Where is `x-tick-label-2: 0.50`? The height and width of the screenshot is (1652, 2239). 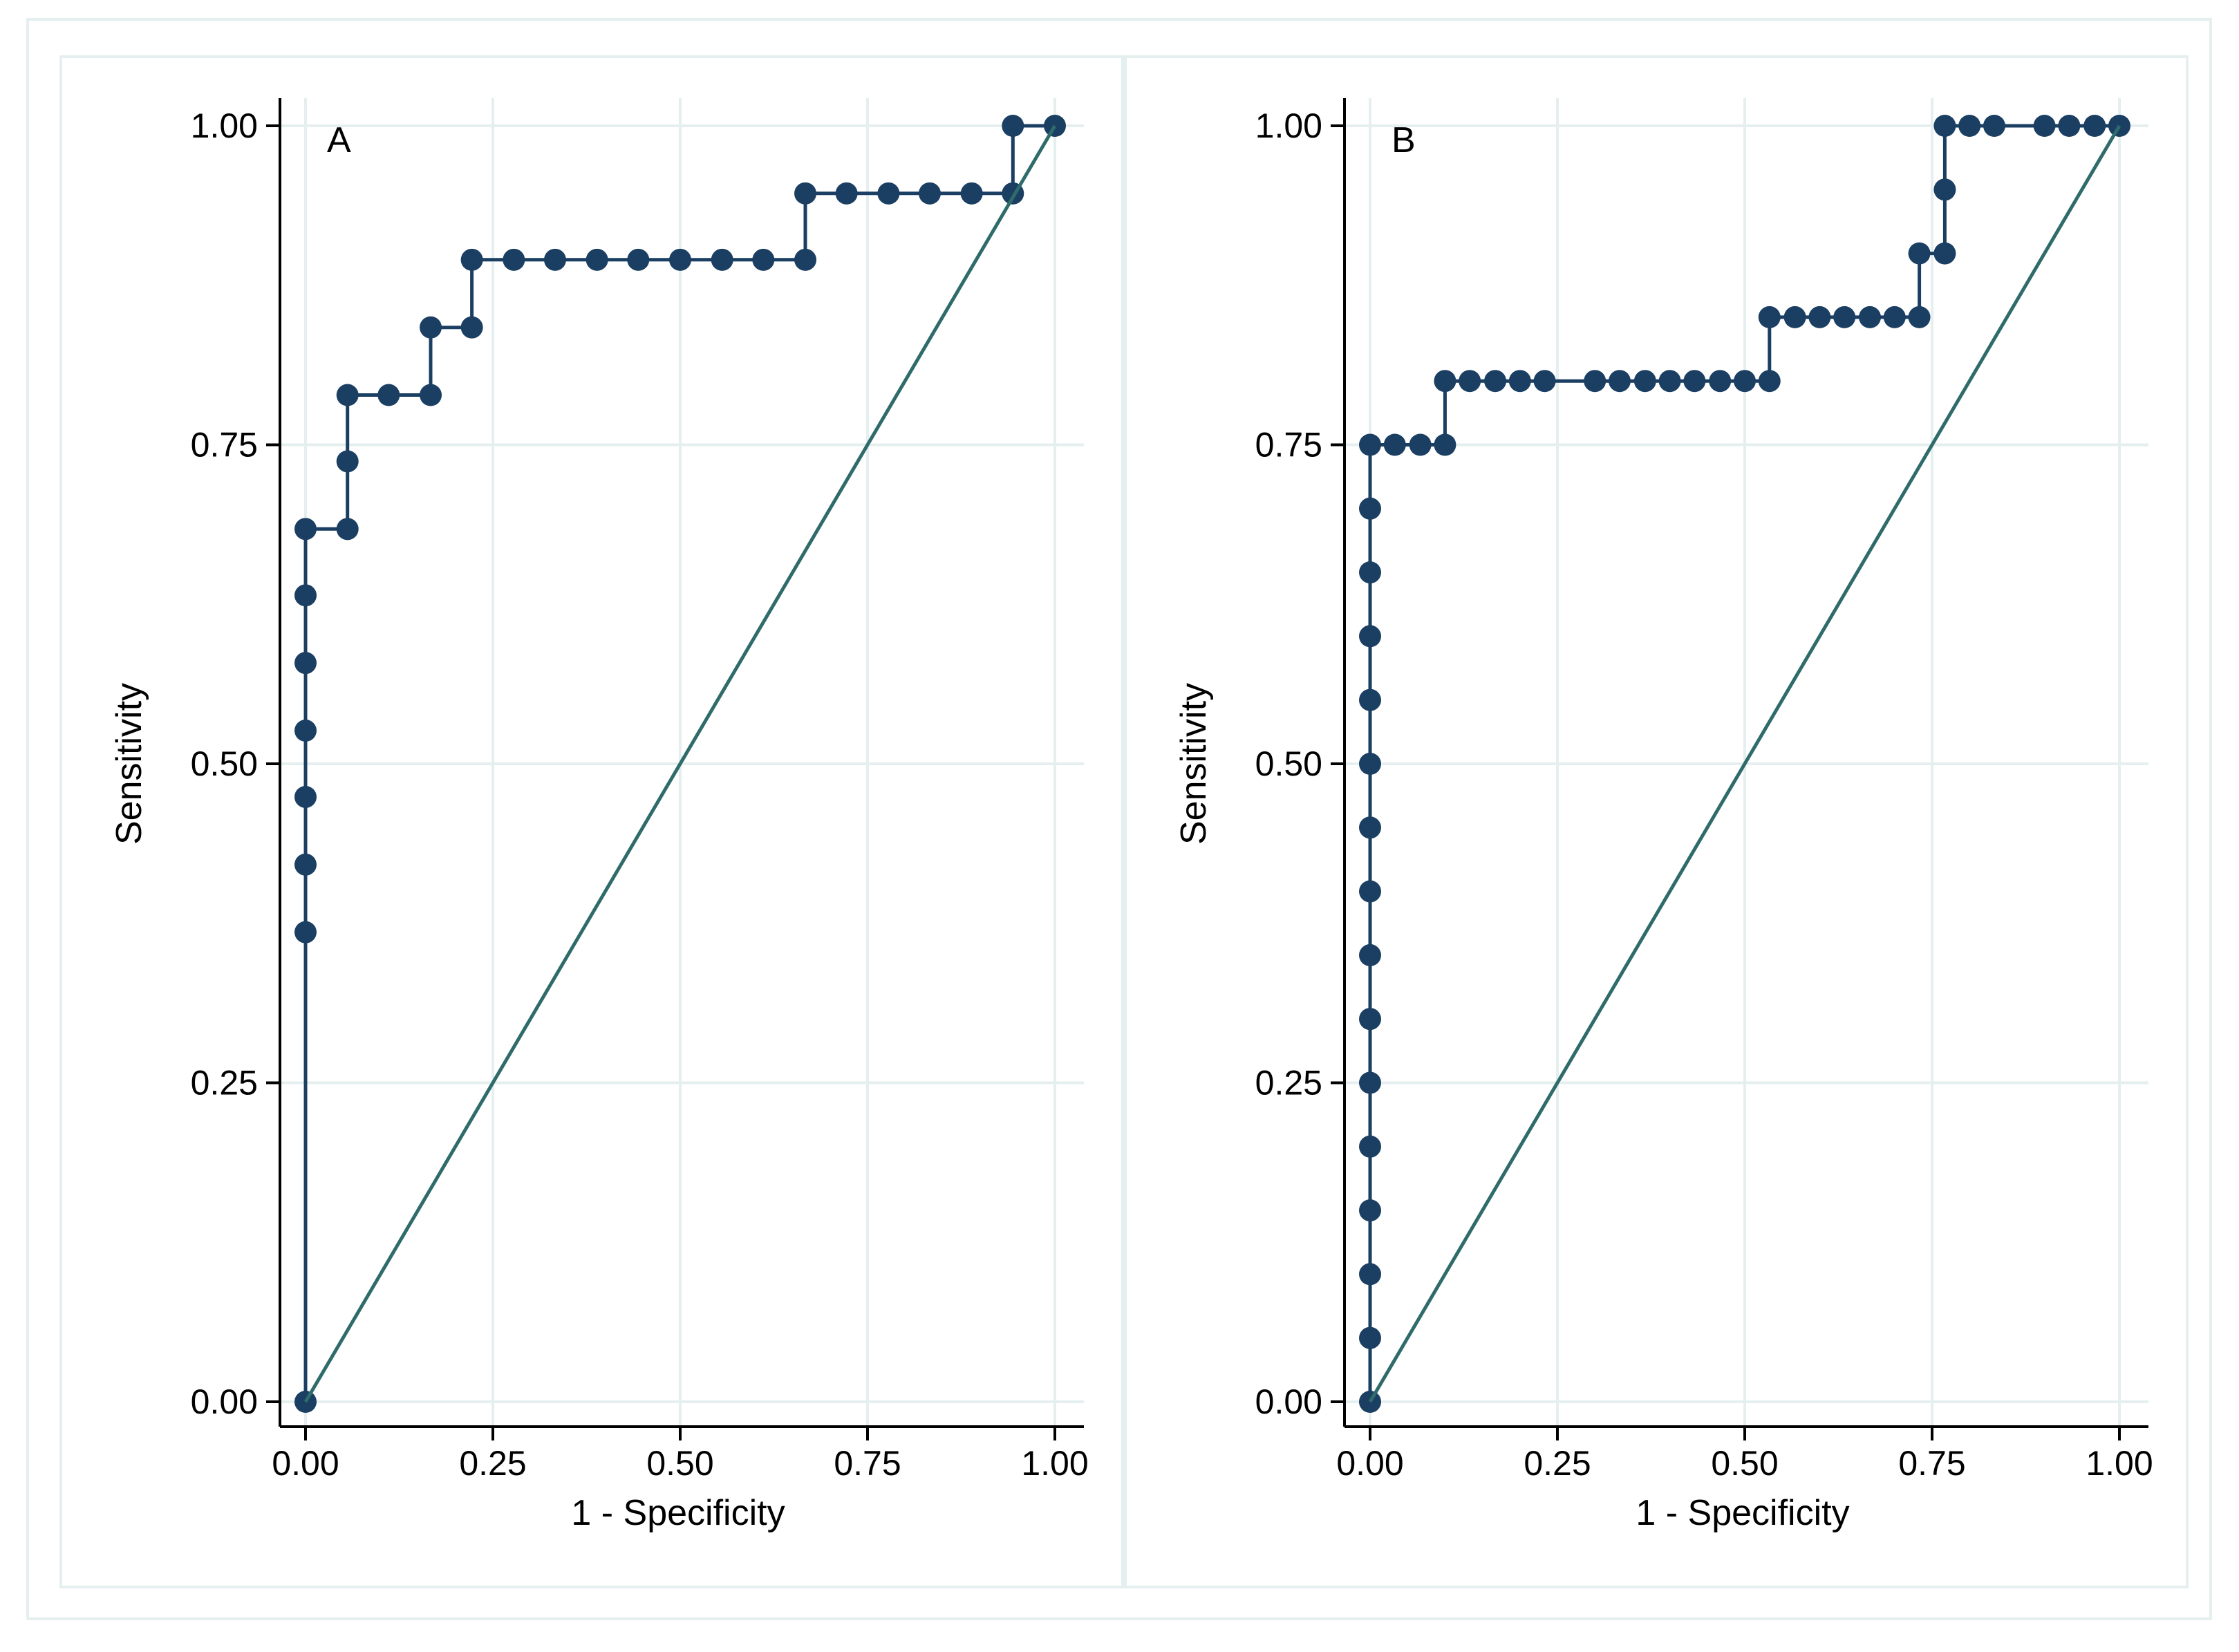 x-tick-label-2: 0.50 is located at coordinates (1744, 1463).